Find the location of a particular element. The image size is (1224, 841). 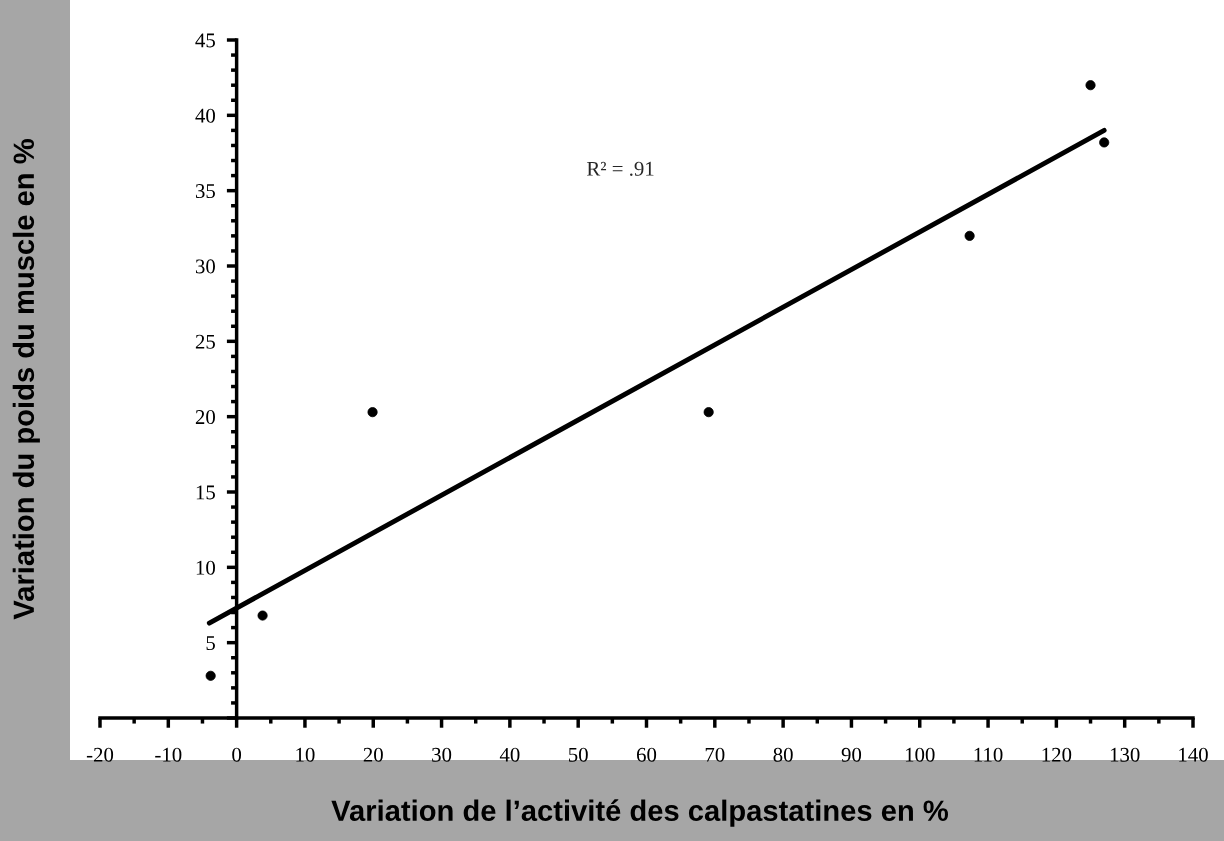

y-tick-label: 15 is located at coordinates (205, 492).